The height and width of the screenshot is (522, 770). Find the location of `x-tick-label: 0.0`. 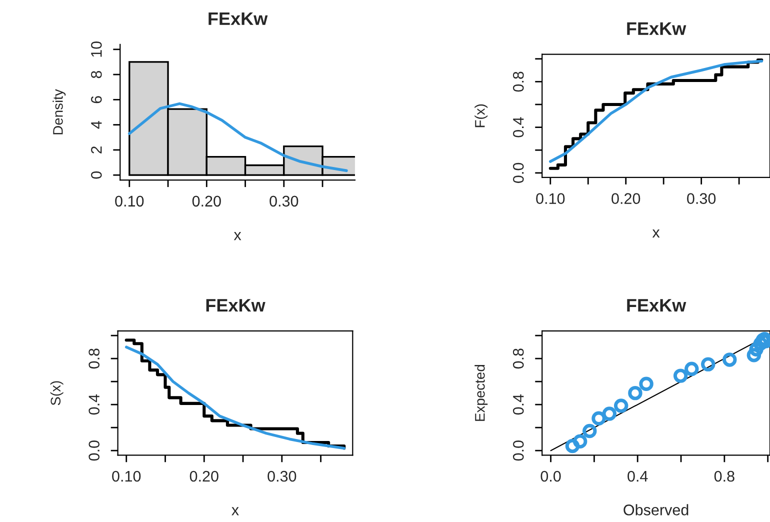

x-tick-label: 0.0 is located at coordinates (550, 476).